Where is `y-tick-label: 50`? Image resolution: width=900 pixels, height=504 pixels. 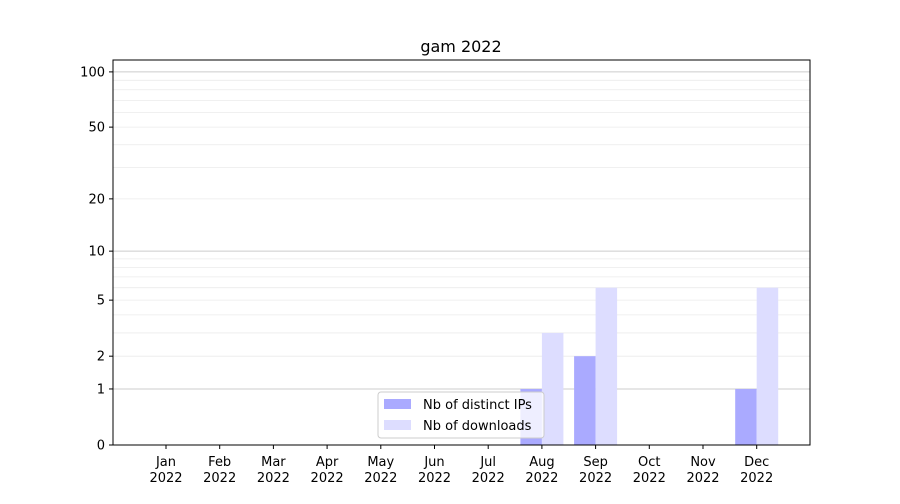 y-tick-label: 50 is located at coordinates (96, 128).